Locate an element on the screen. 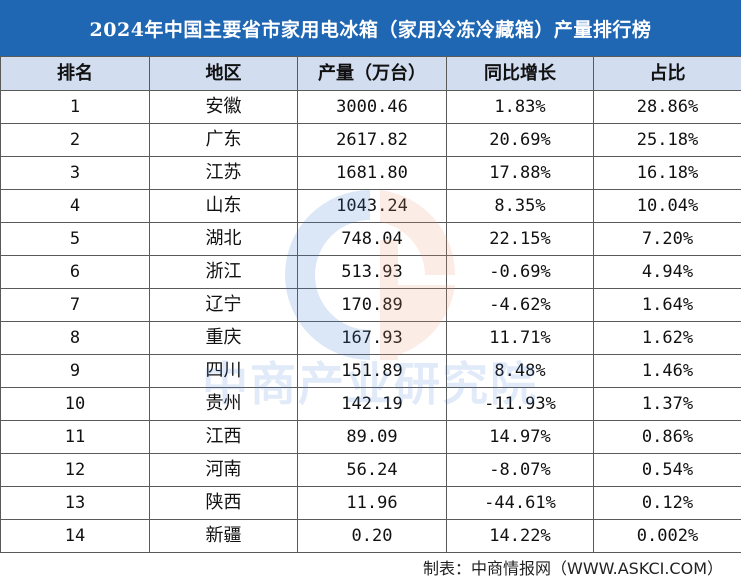 Image resolution: width=741 pixels, height=582 pixels. share-cell: 0.002% is located at coordinates (667, 536).